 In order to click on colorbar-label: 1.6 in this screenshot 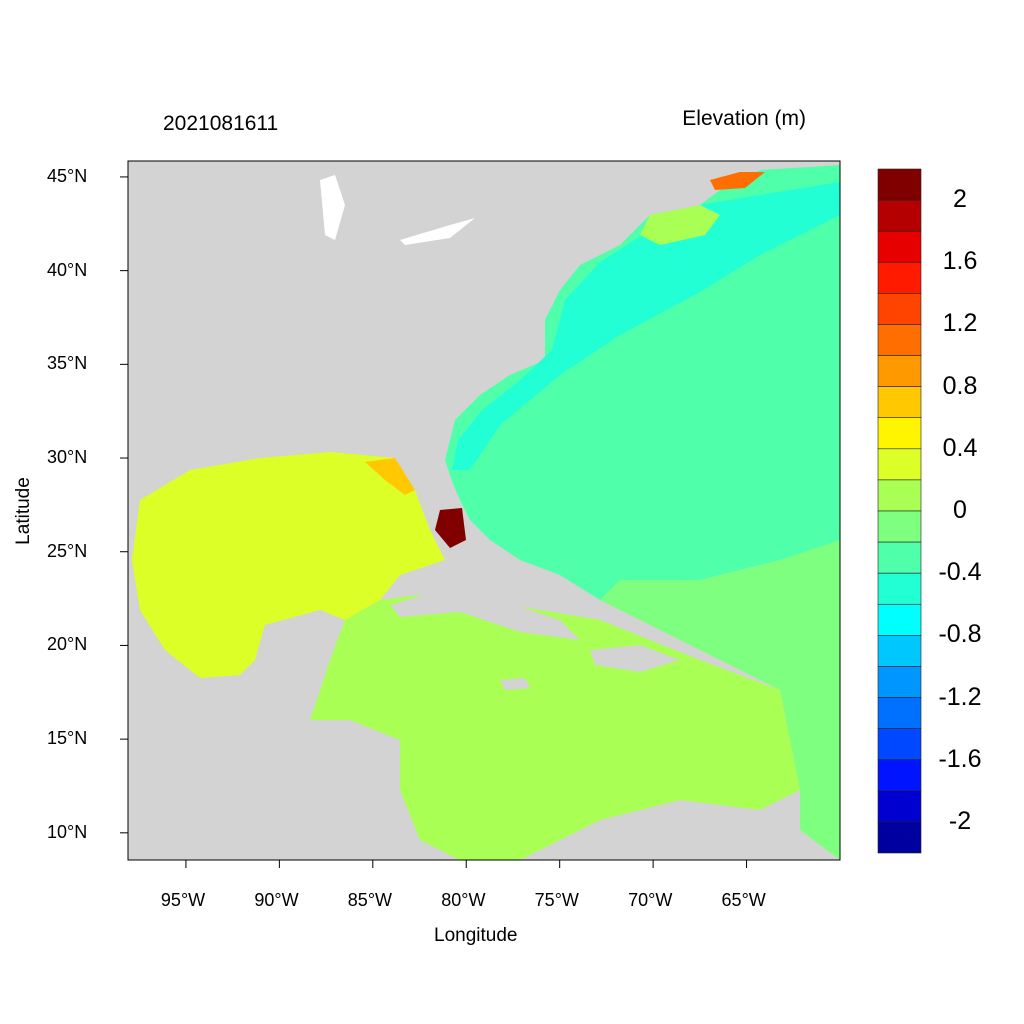, I will do `click(960, 261)`.